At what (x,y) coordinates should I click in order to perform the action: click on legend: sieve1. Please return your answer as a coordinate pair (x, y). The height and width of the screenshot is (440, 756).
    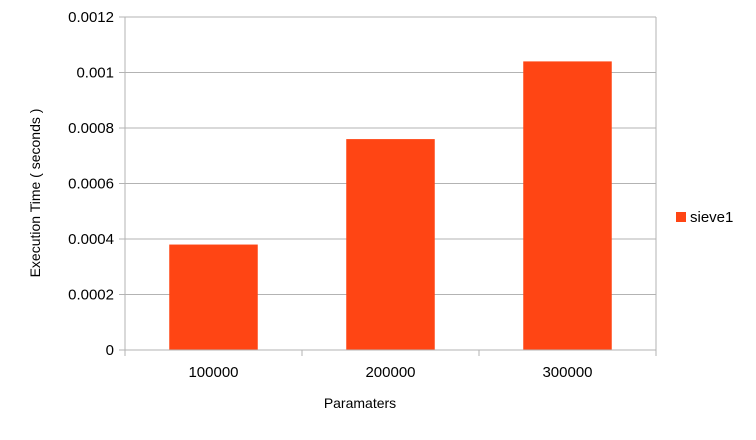
    Looking at the image, I should click on (704, 217).